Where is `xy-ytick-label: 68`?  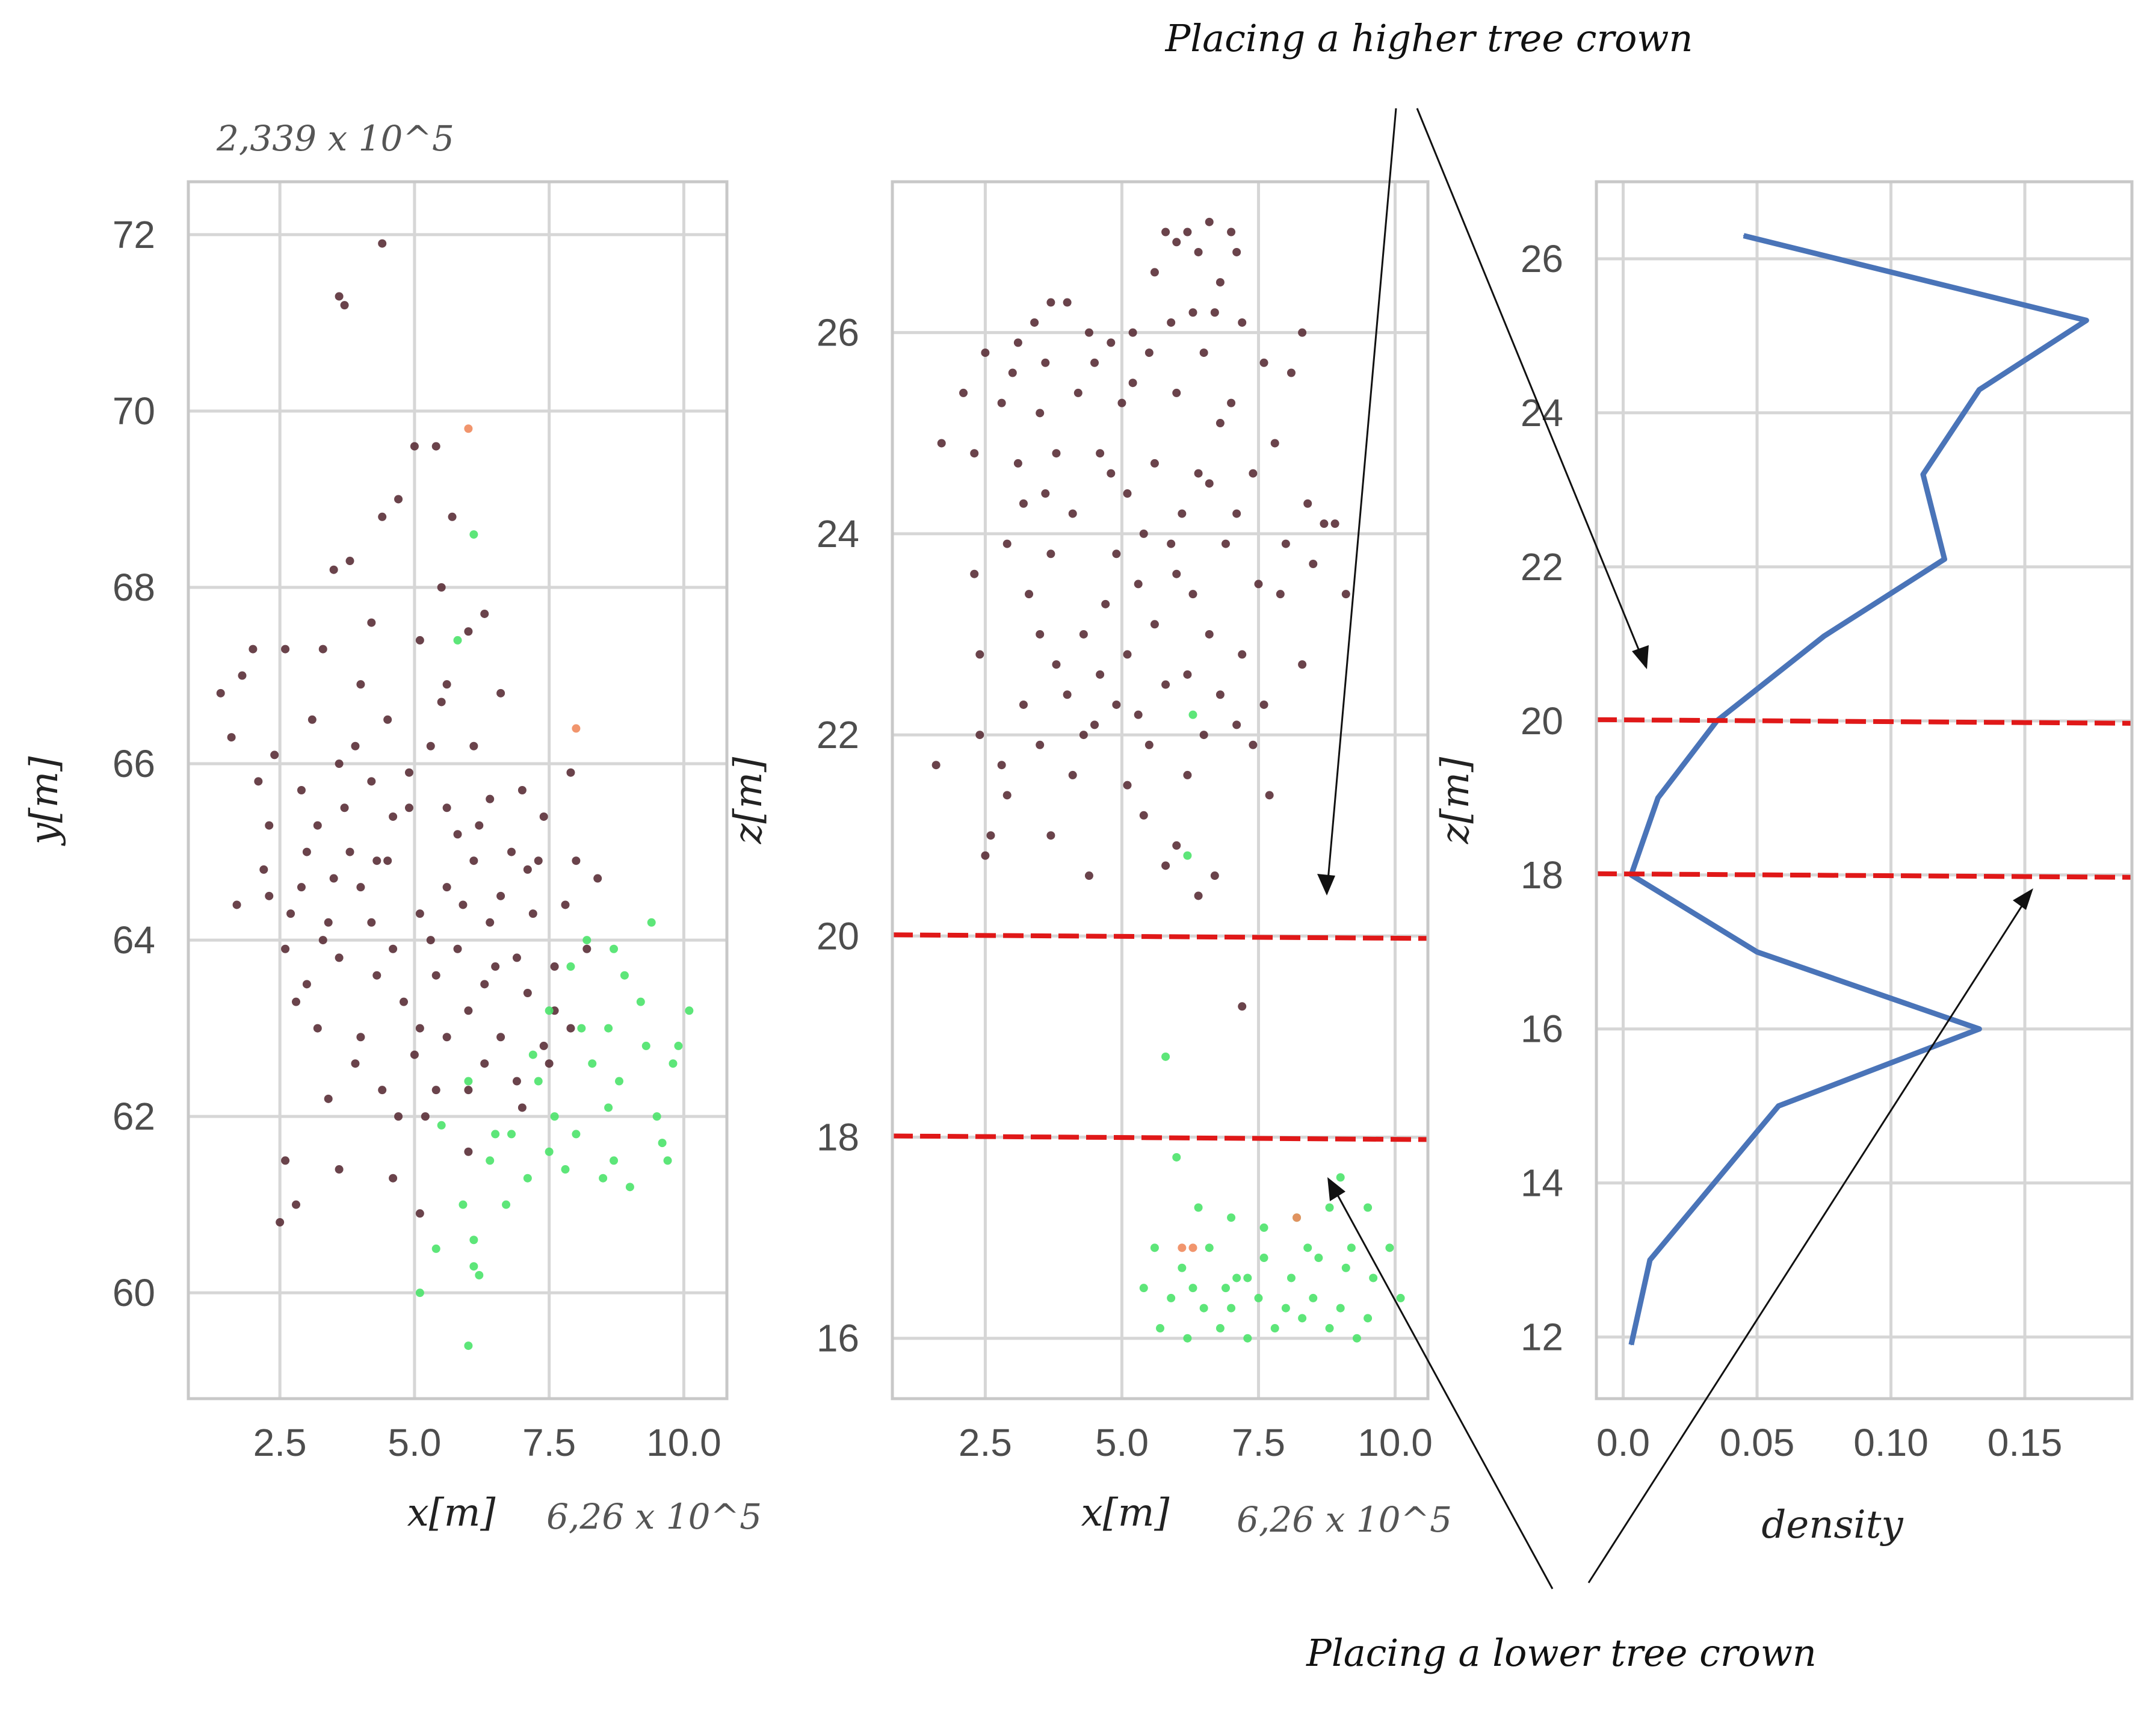
xy-ytick-label: 68 is located at coordinates (134, 587).